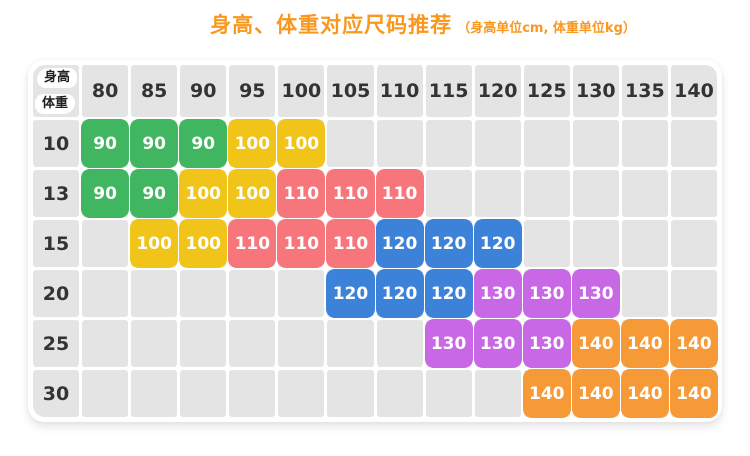  I want to click on height-header-cell: 135, so click(644, 91).